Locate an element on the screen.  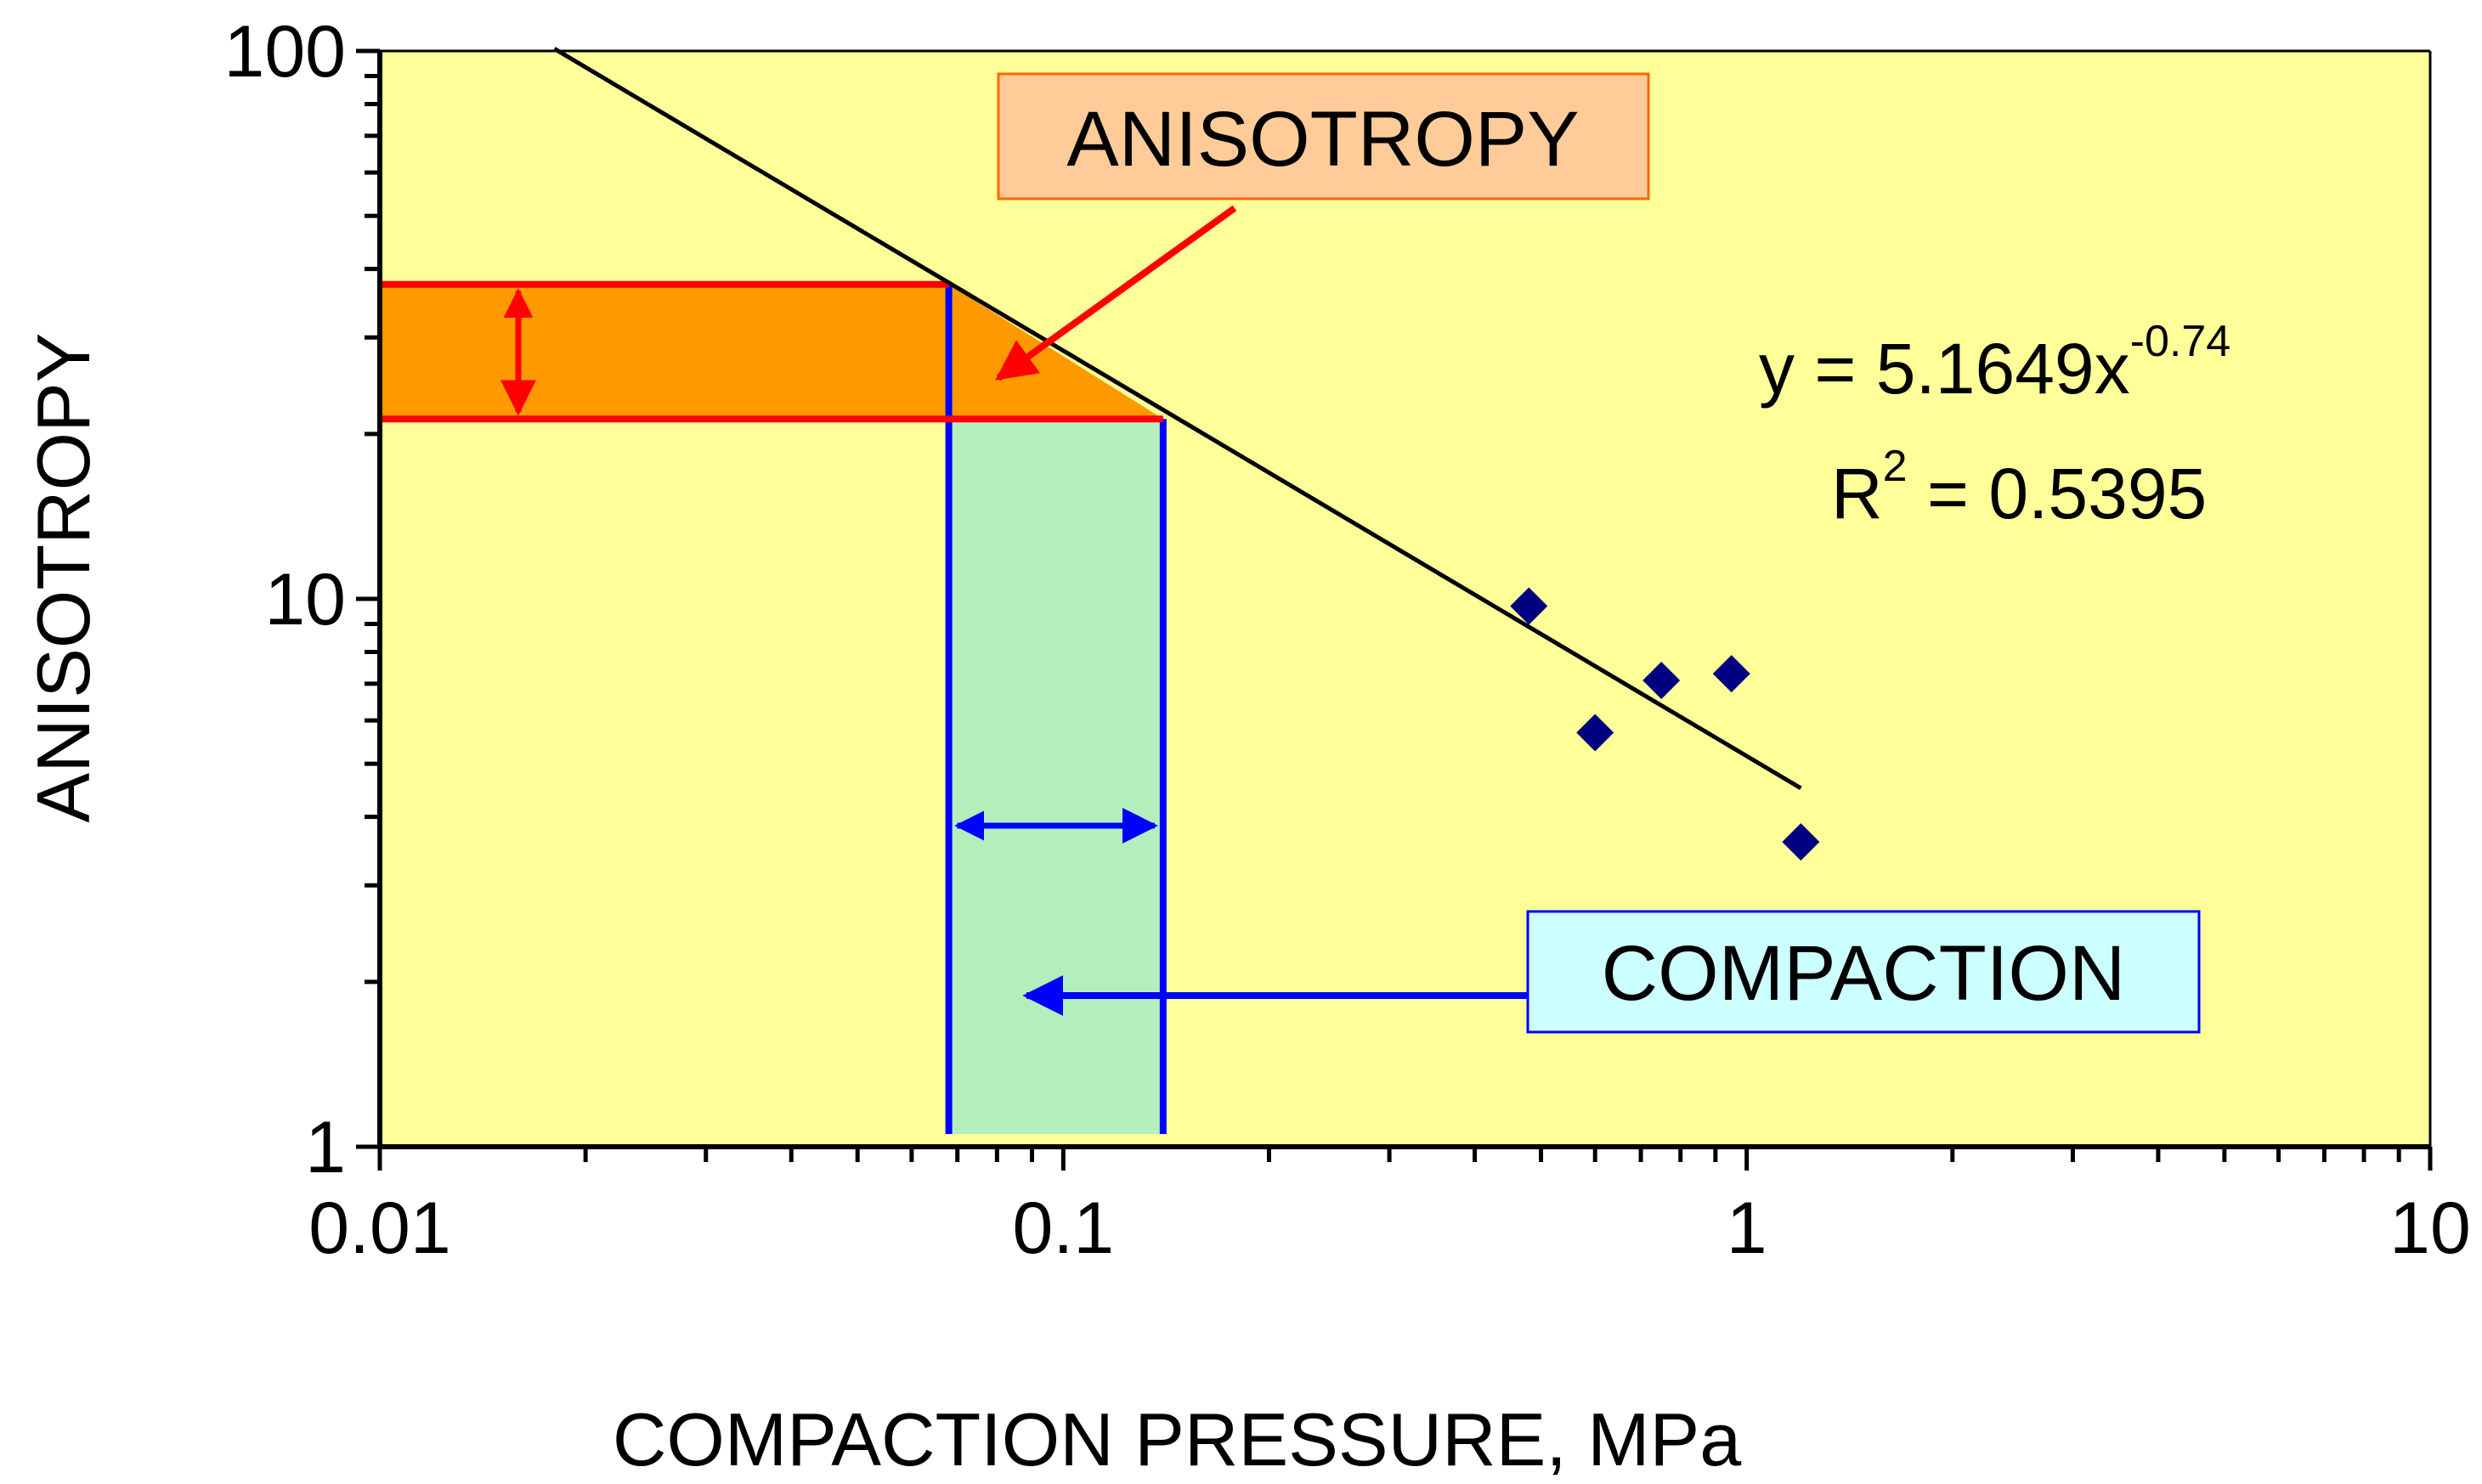
y-tick-labels: 1 10 100 is located at coordinates (285, 599).